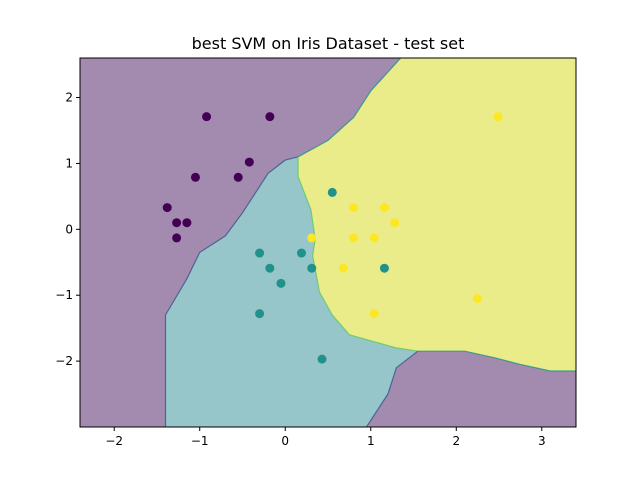 Image resolution: width=640 pixels, height=480 pixels. What do you see at coordinates (69, 98) in the screenshot?
I see `y-tick-label: 2` at bounding box center [69, 98].